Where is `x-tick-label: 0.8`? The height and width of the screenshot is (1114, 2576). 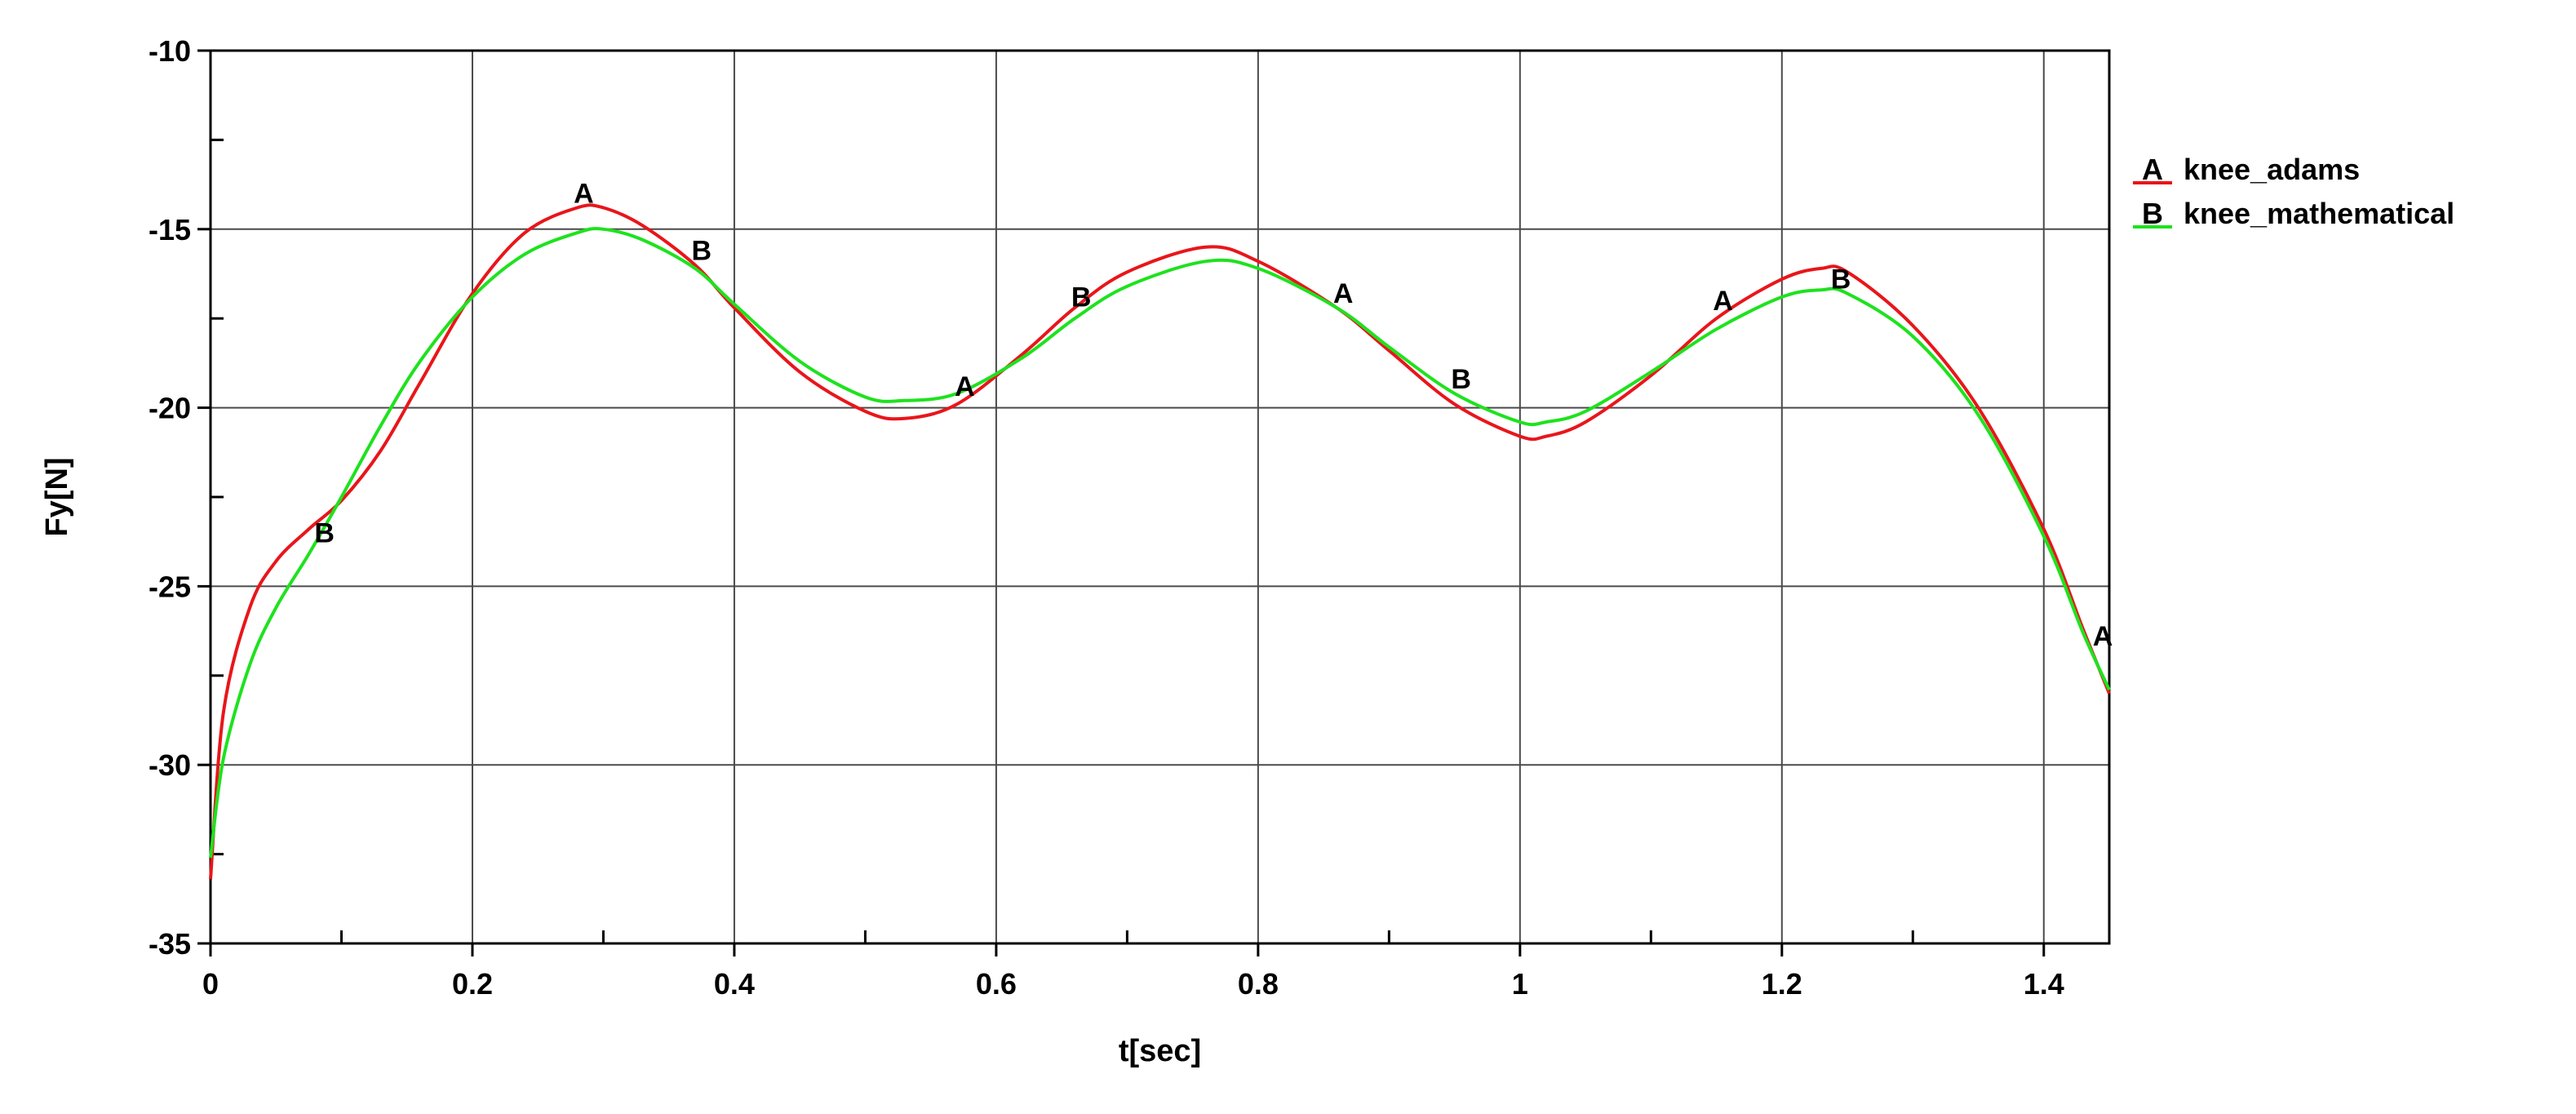 x-tick-label: 0.8 is located at coordinates (1258, 984).